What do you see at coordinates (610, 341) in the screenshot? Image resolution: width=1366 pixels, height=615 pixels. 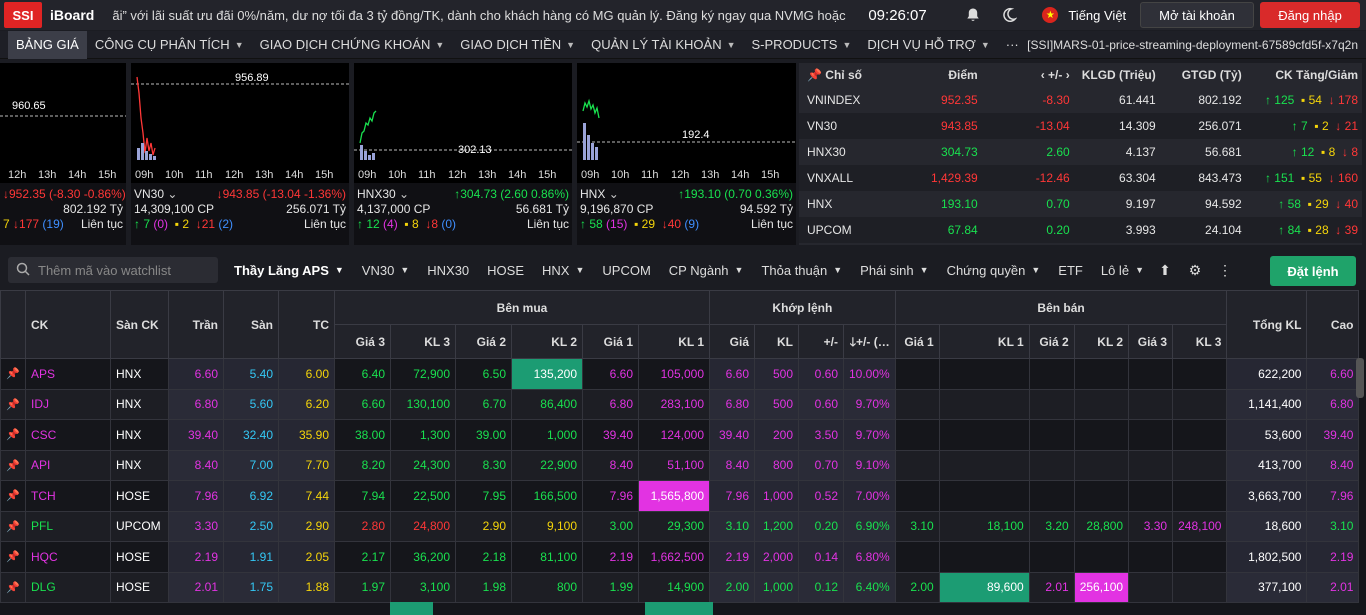 I see `col-bid-price-1: Giá 1` at bounding box center [610, 341].